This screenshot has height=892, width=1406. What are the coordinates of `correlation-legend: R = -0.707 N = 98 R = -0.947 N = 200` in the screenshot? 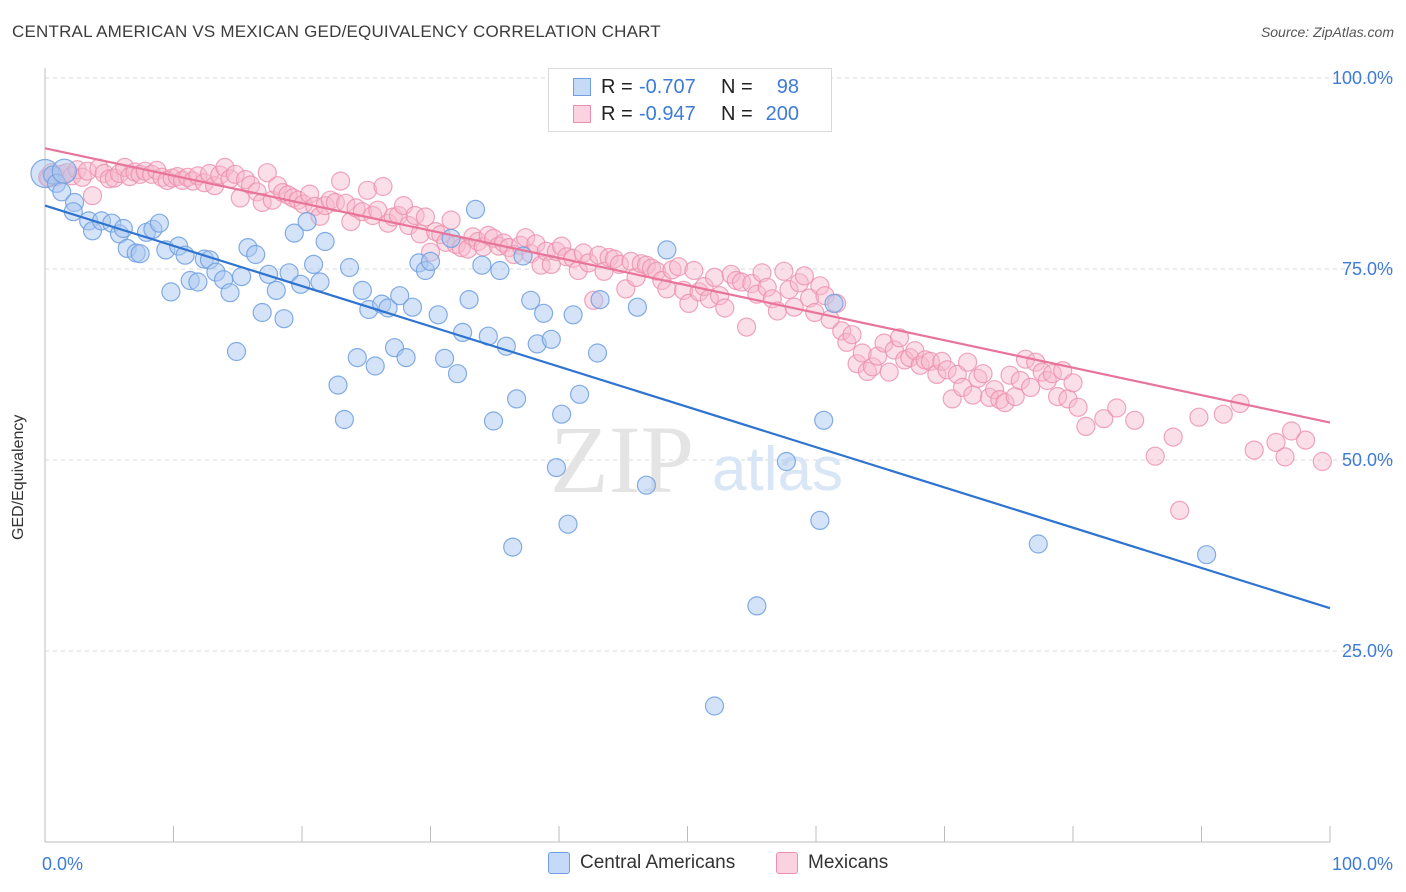 It's located at (690, 100).